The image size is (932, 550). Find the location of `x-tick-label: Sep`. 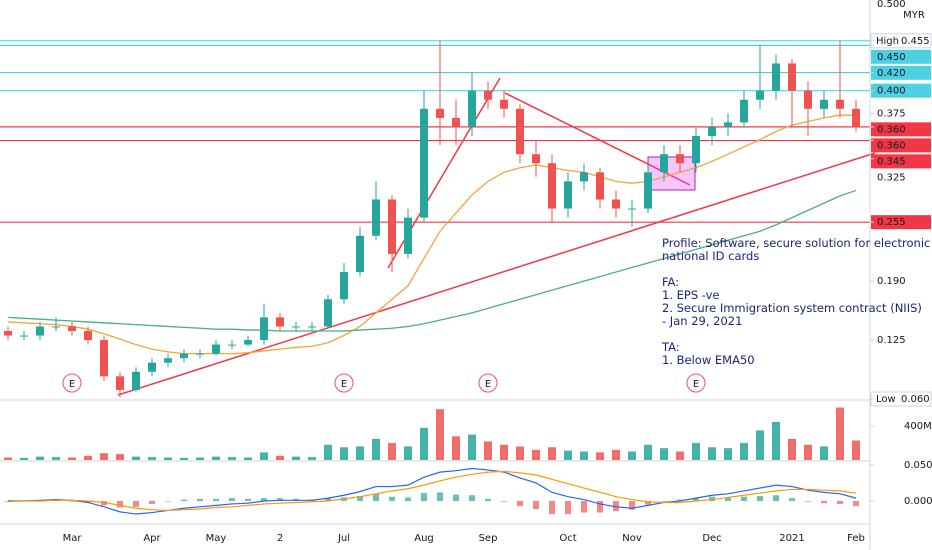

x-tick-label: Sep is located at coordinates (488, 538).